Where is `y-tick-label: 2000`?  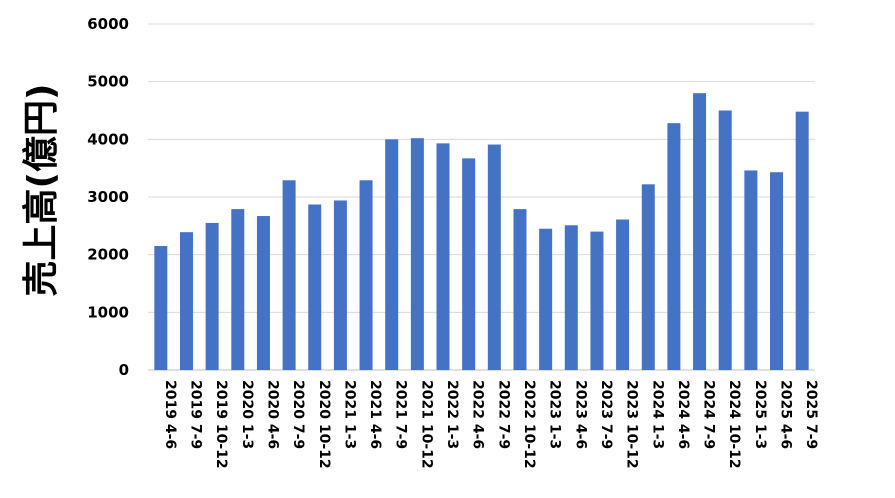 y-tick-label: 2000 is located at coordinates (108, 255).